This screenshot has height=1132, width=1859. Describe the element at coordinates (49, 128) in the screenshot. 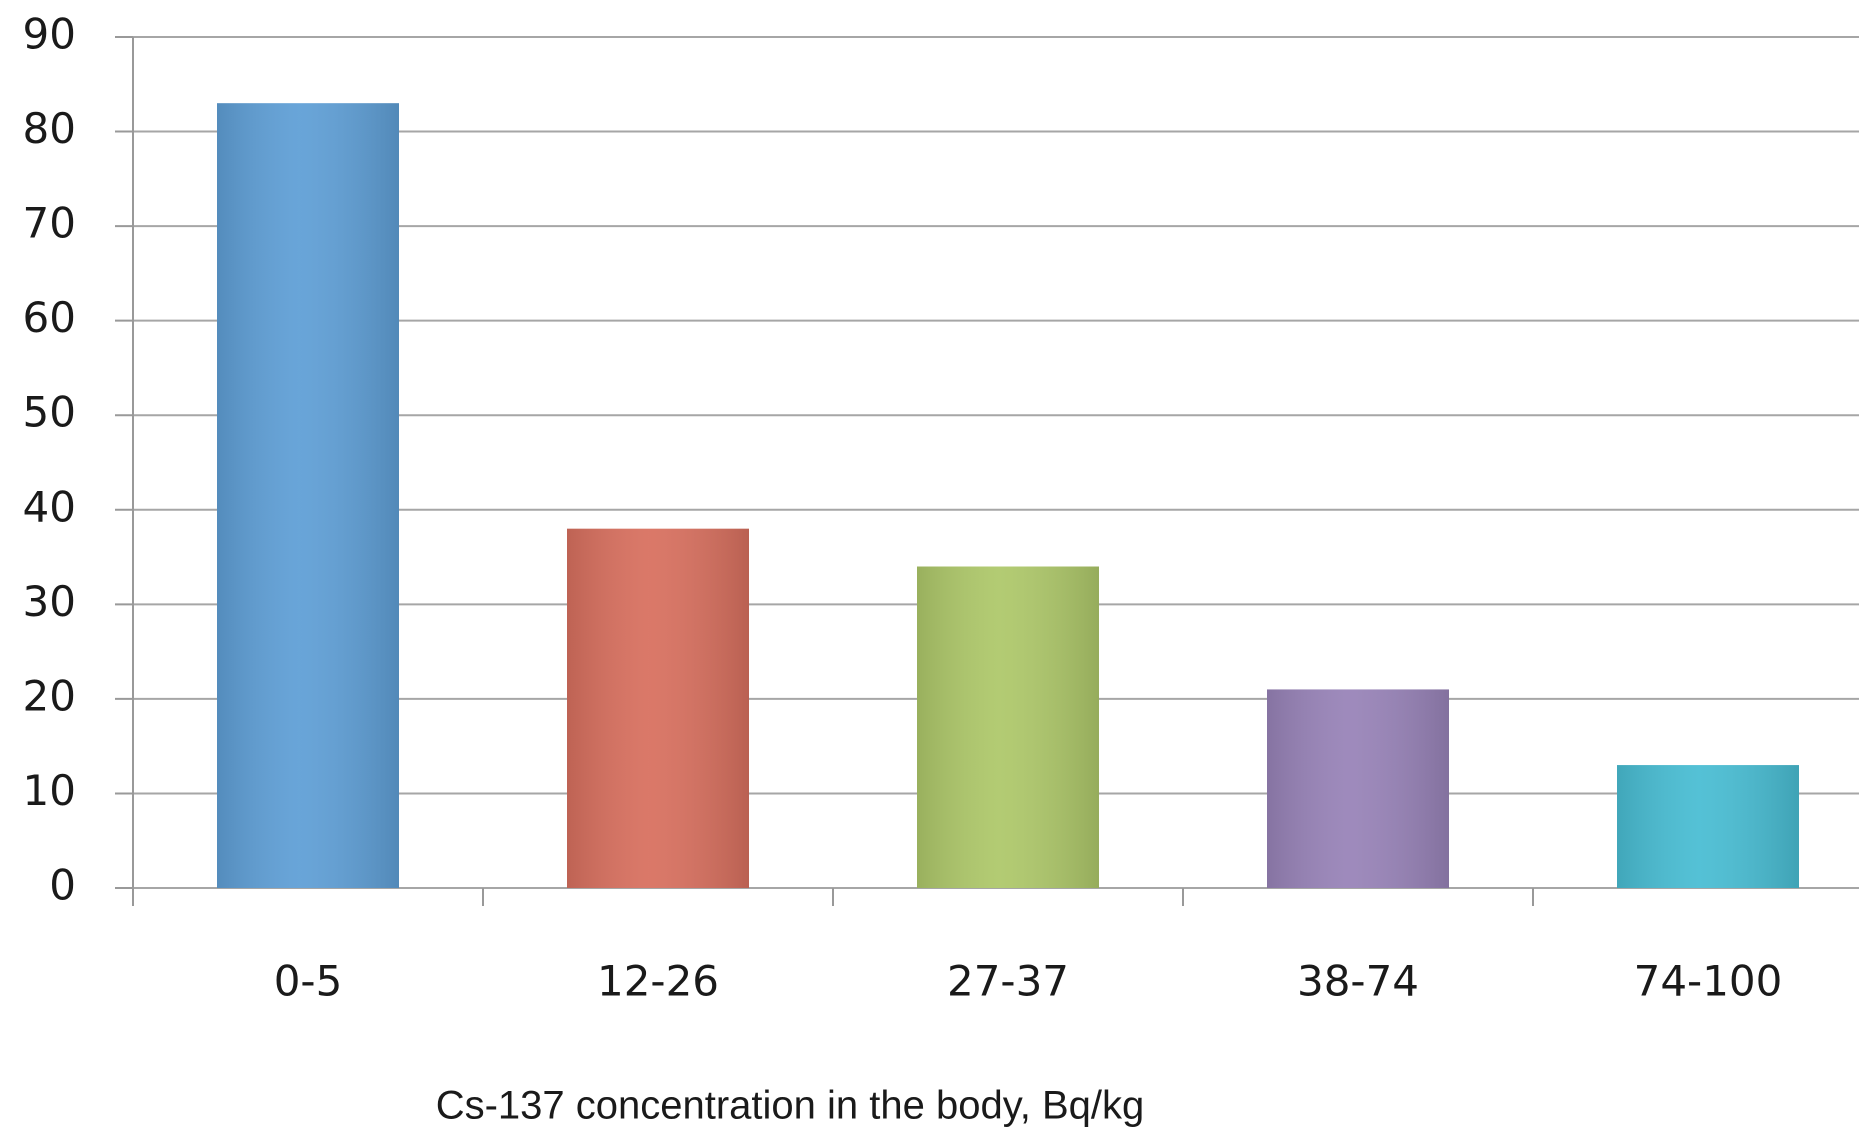

I see `y-tick-label: 80` at that location.